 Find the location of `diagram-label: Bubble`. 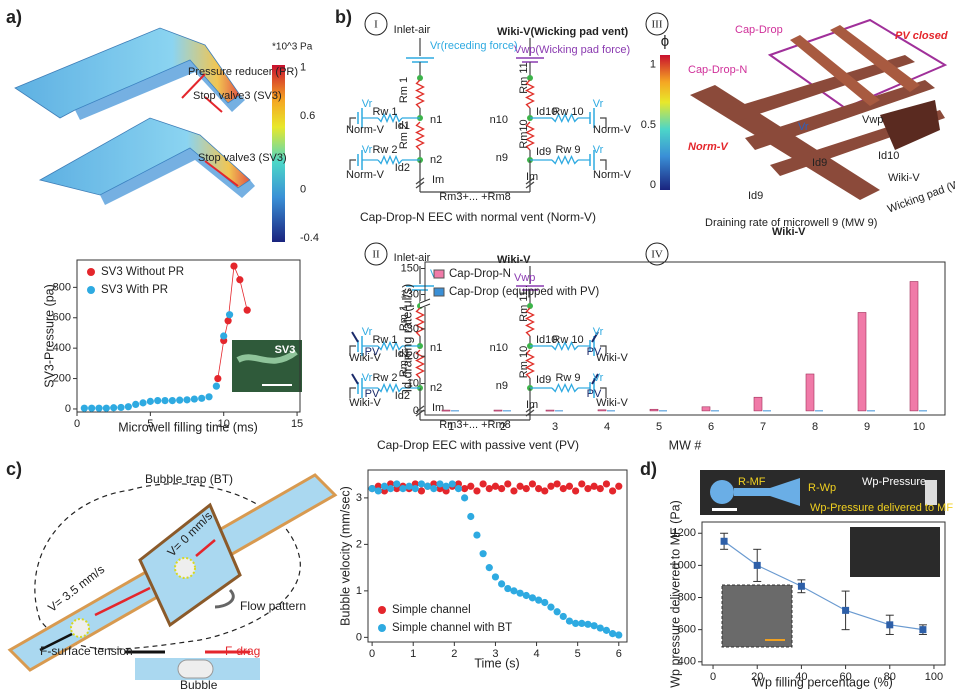

diagram-label: Bubble is located at coordinates (199, 684).